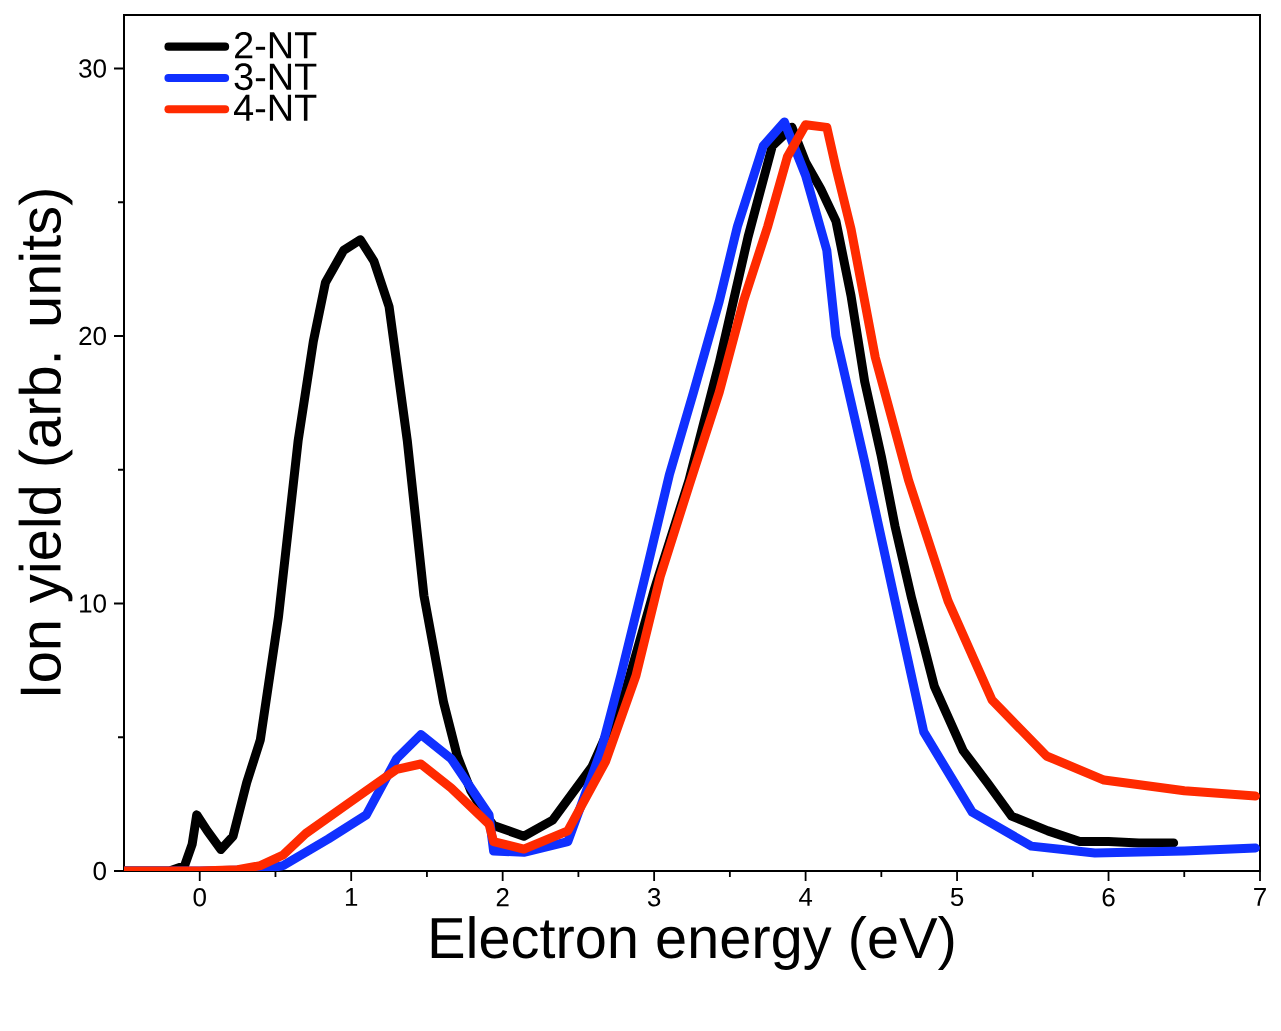  Describe the element at coordinates (93, 603) in the screenshot. I see `y-tick-label: 10` at that location.